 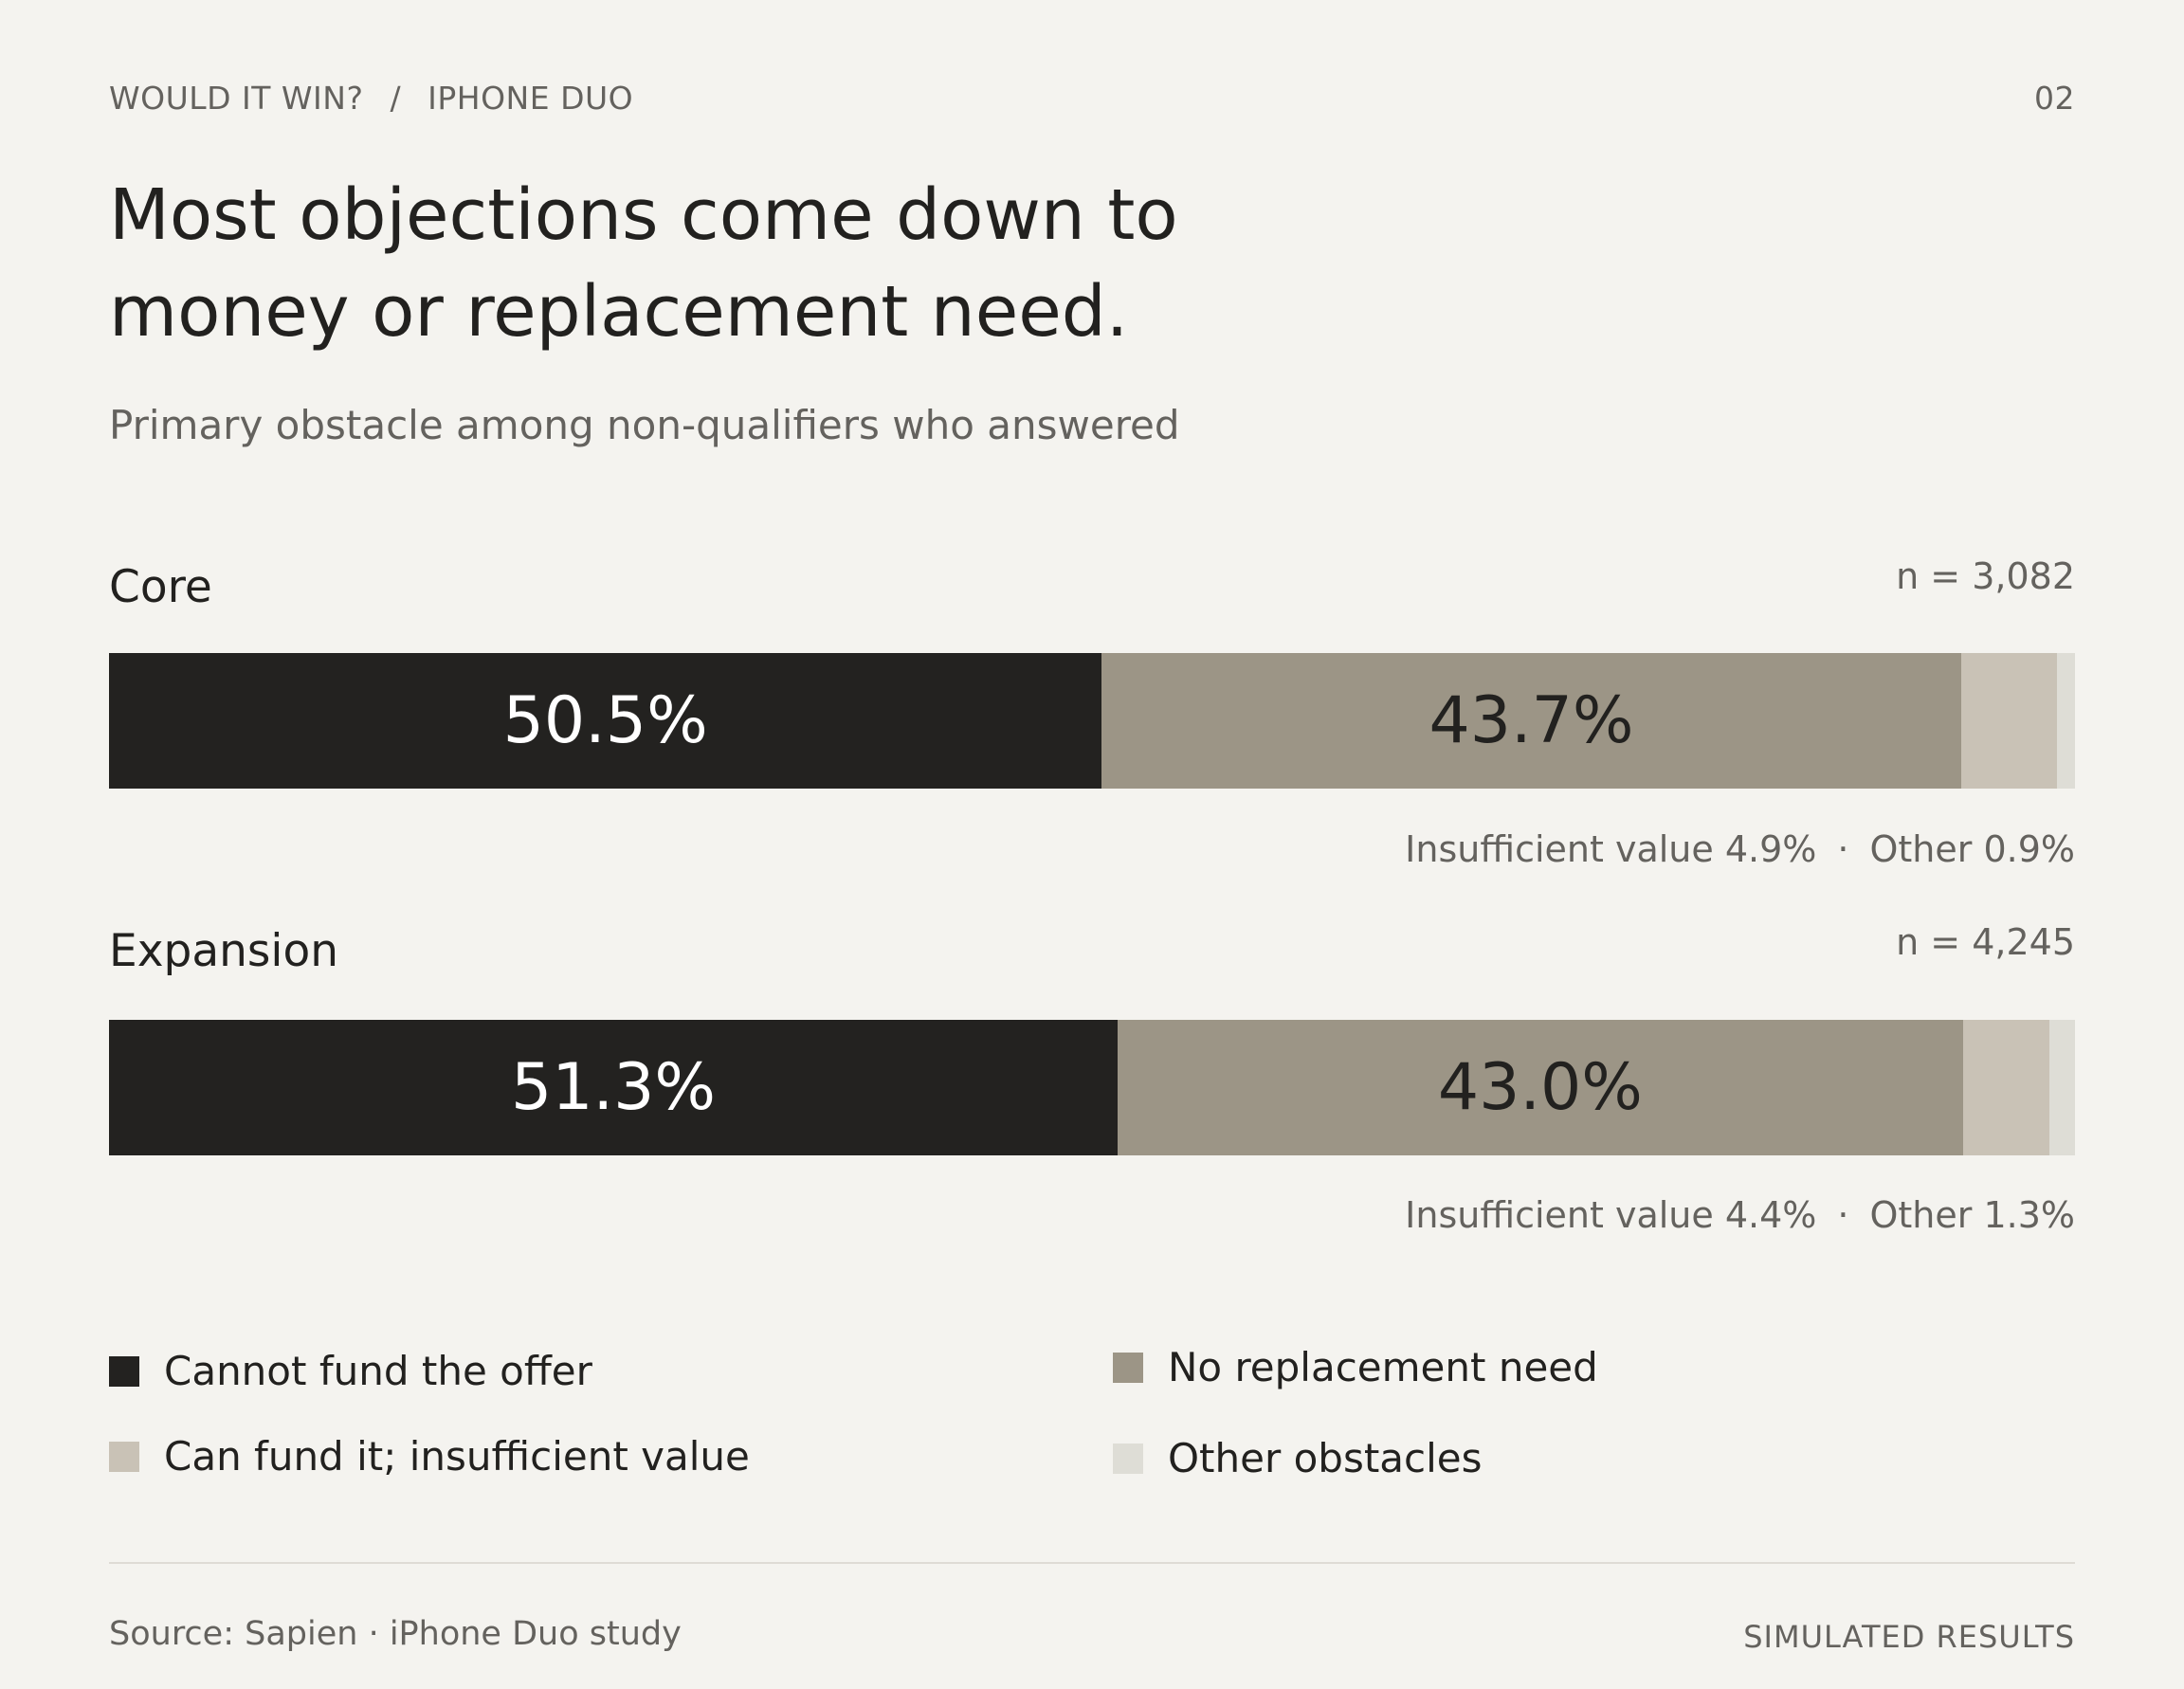 What do you see at coordinates (1128, 1458) in the screenshot?
I see `legend-swatch-other` at bounding box center [1128, 1458].